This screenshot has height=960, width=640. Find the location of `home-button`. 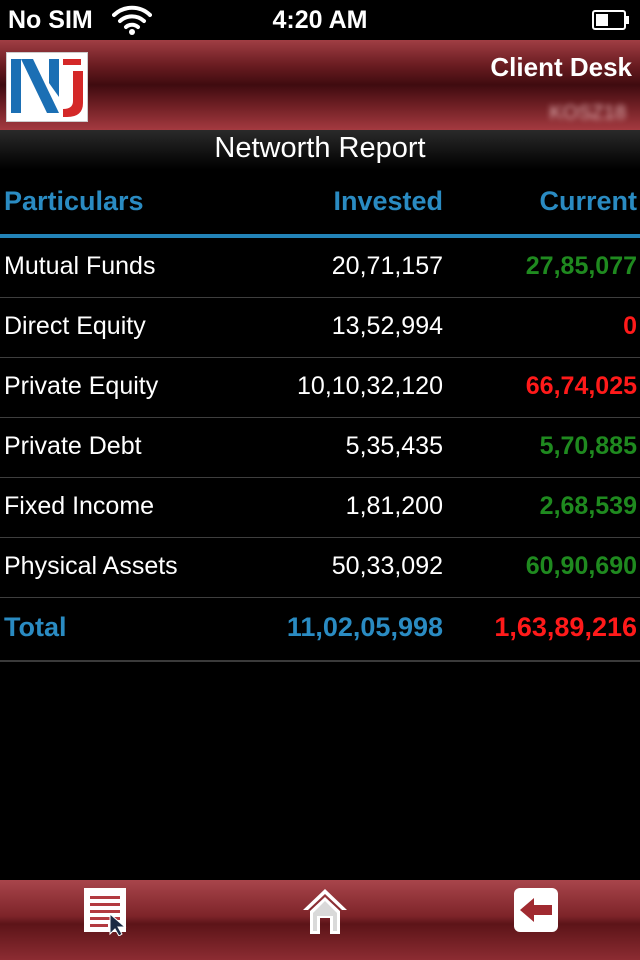

home-button is located at coordinates (325, 911).